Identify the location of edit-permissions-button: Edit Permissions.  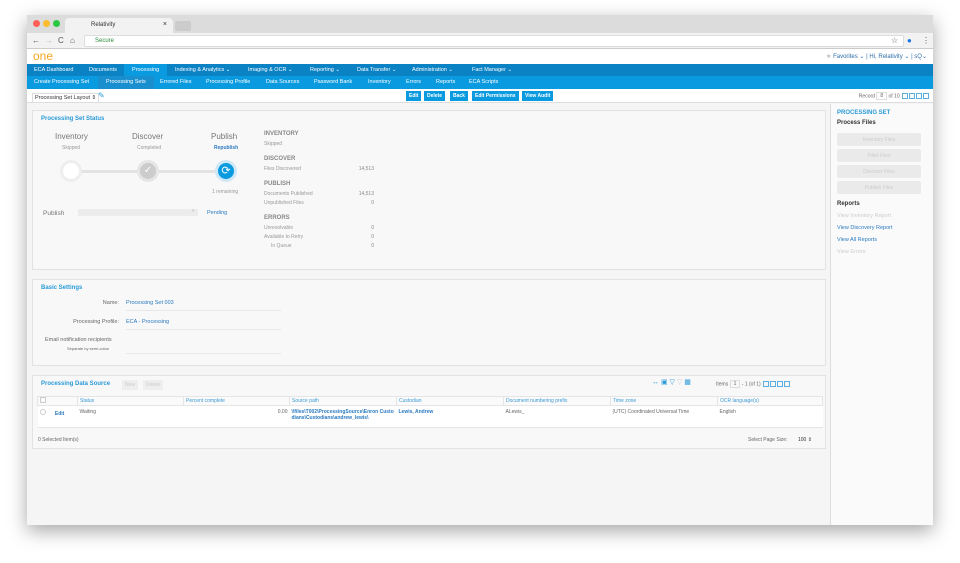
(495, 96).